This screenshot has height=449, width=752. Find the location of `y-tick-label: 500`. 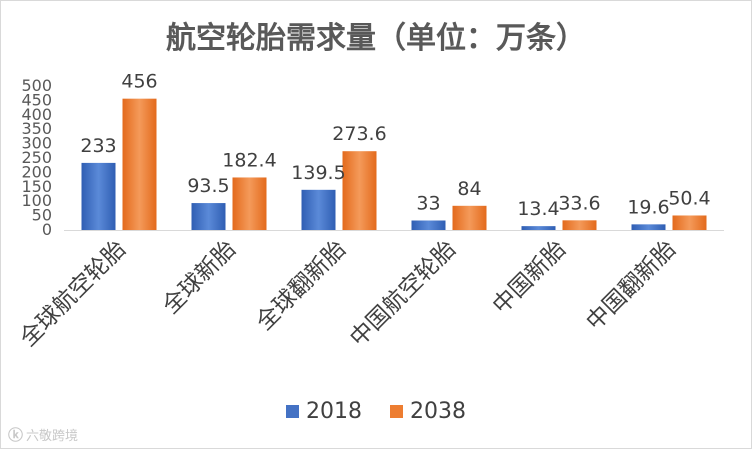

y-tick-label: 500 is located at coordinates (36, 85).